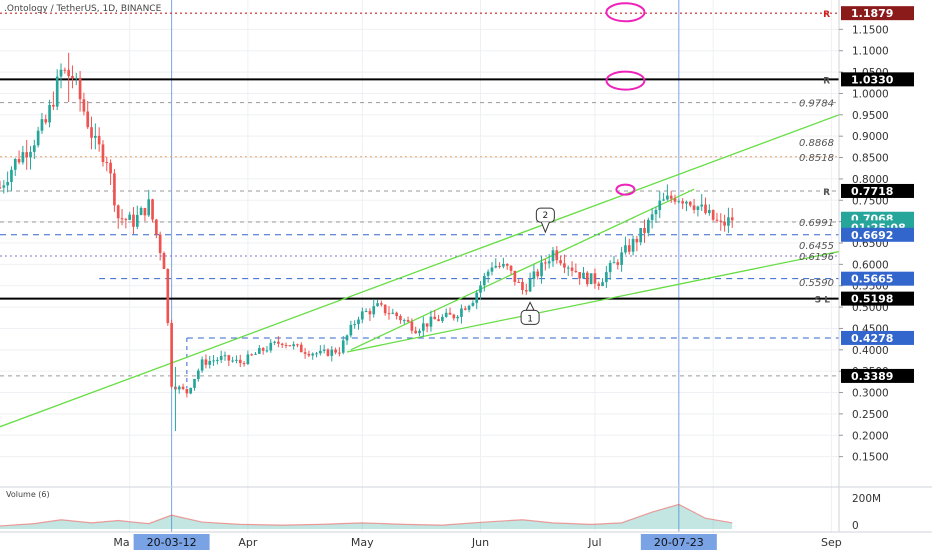  What do you see at coordinates (870, 265) in the screenshot?
I see `y-tick-label: 0.6000` at bounding box center [870, 265].